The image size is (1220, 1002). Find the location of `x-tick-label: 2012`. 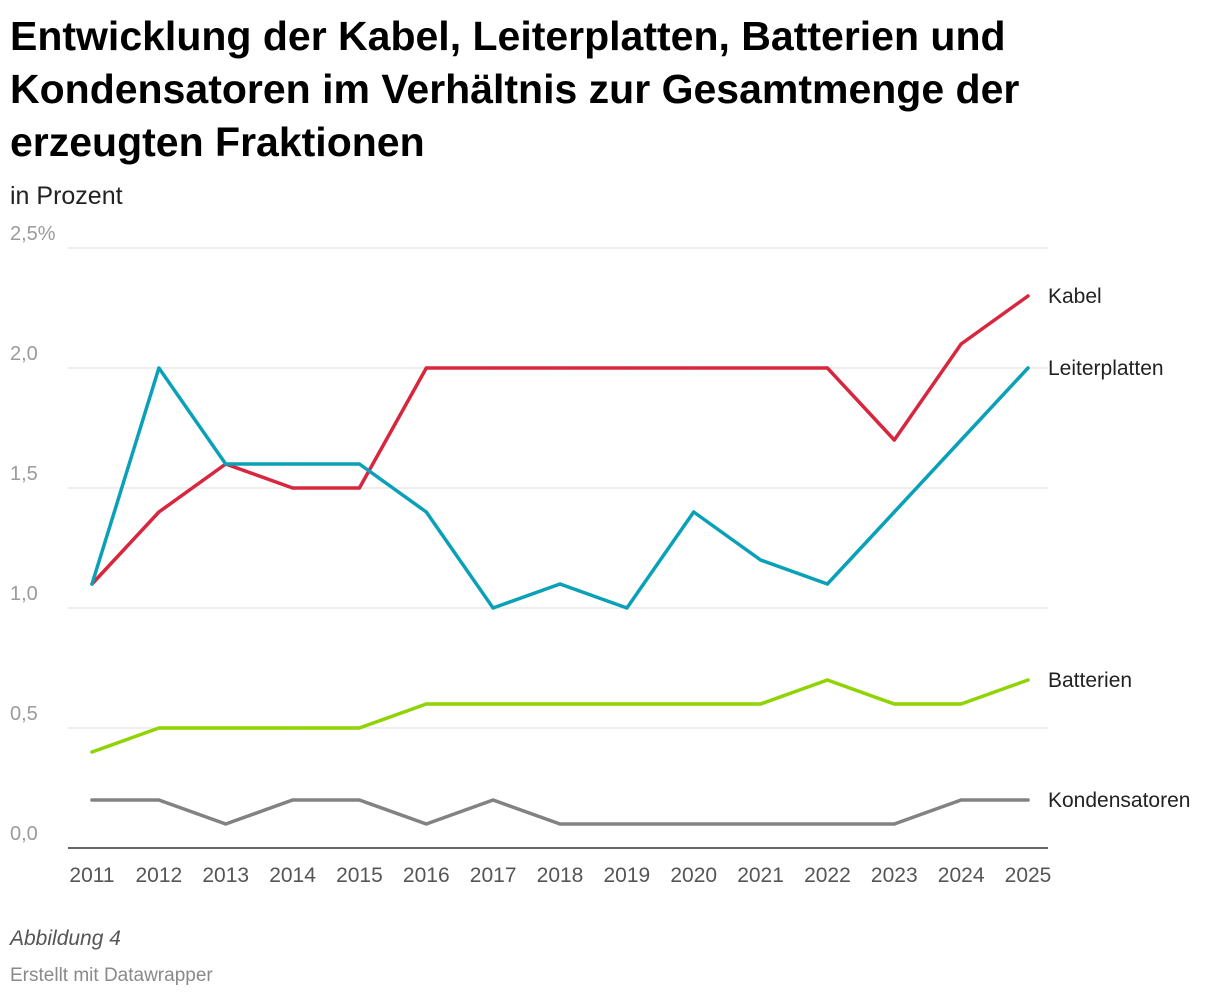

x-tick-label: 2012 is located at coordinates (158, 875).